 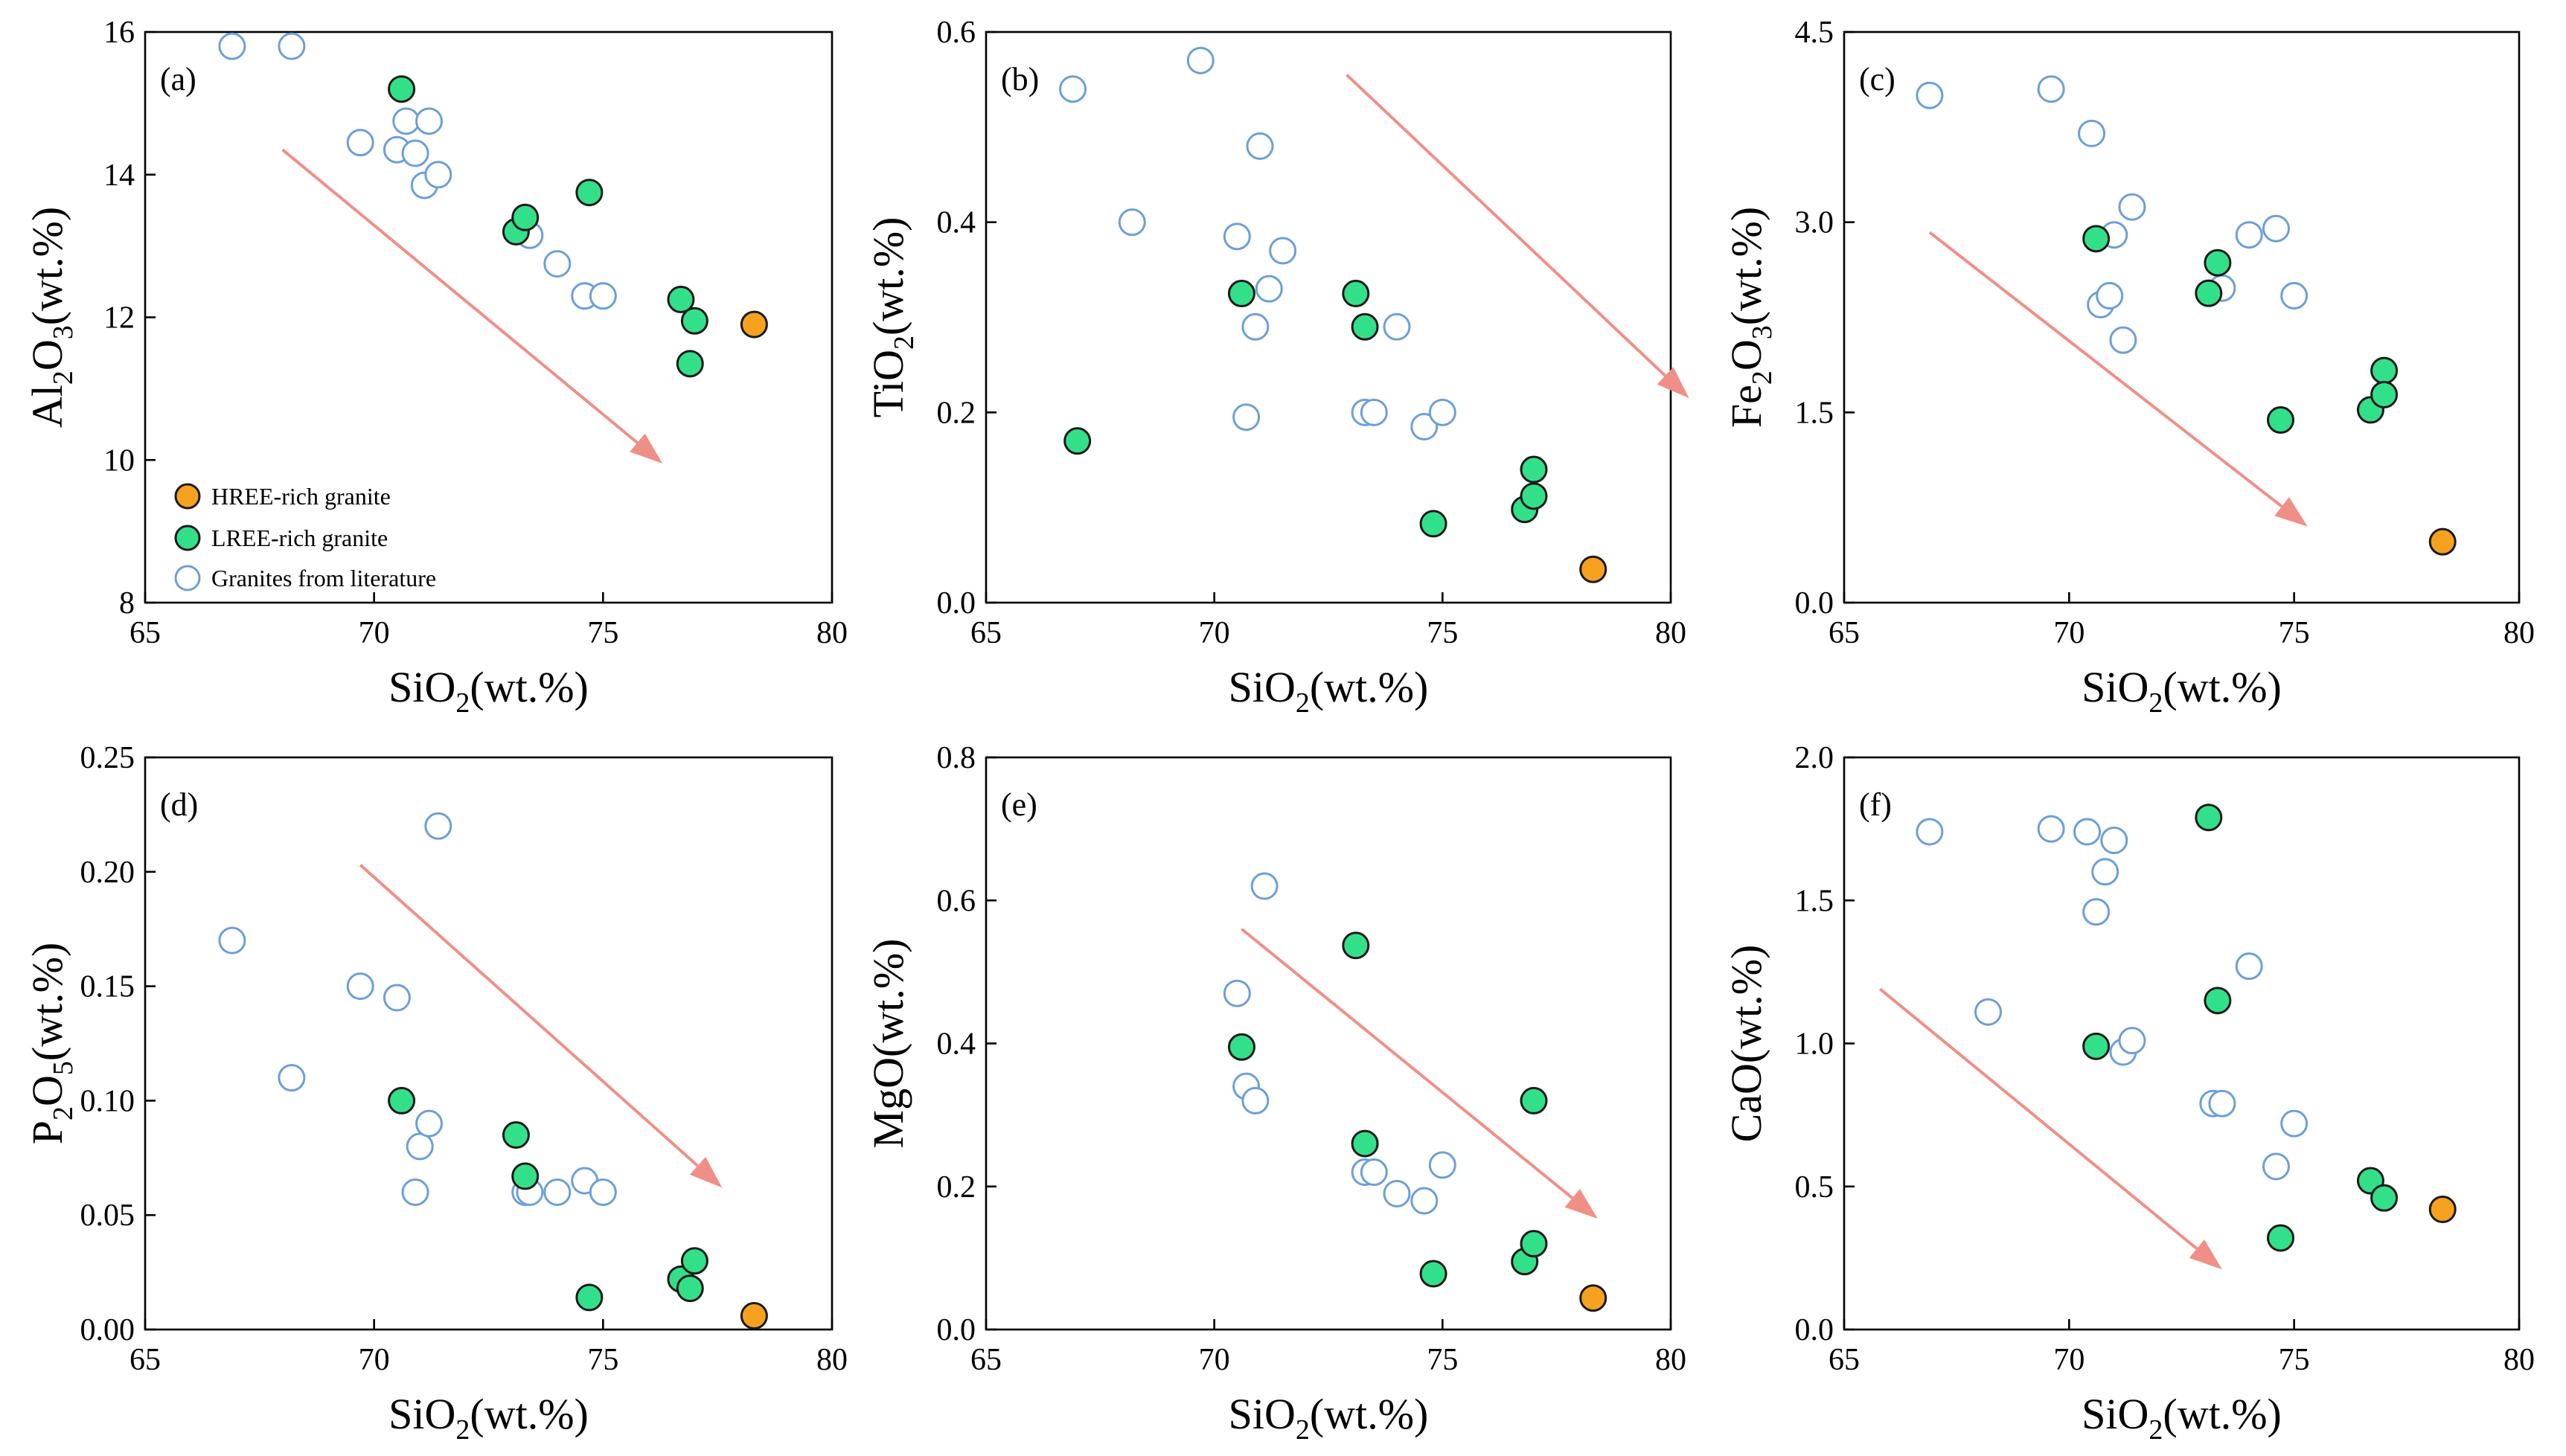 I want to click on panel-label: (d), so click(x=179, y=804).